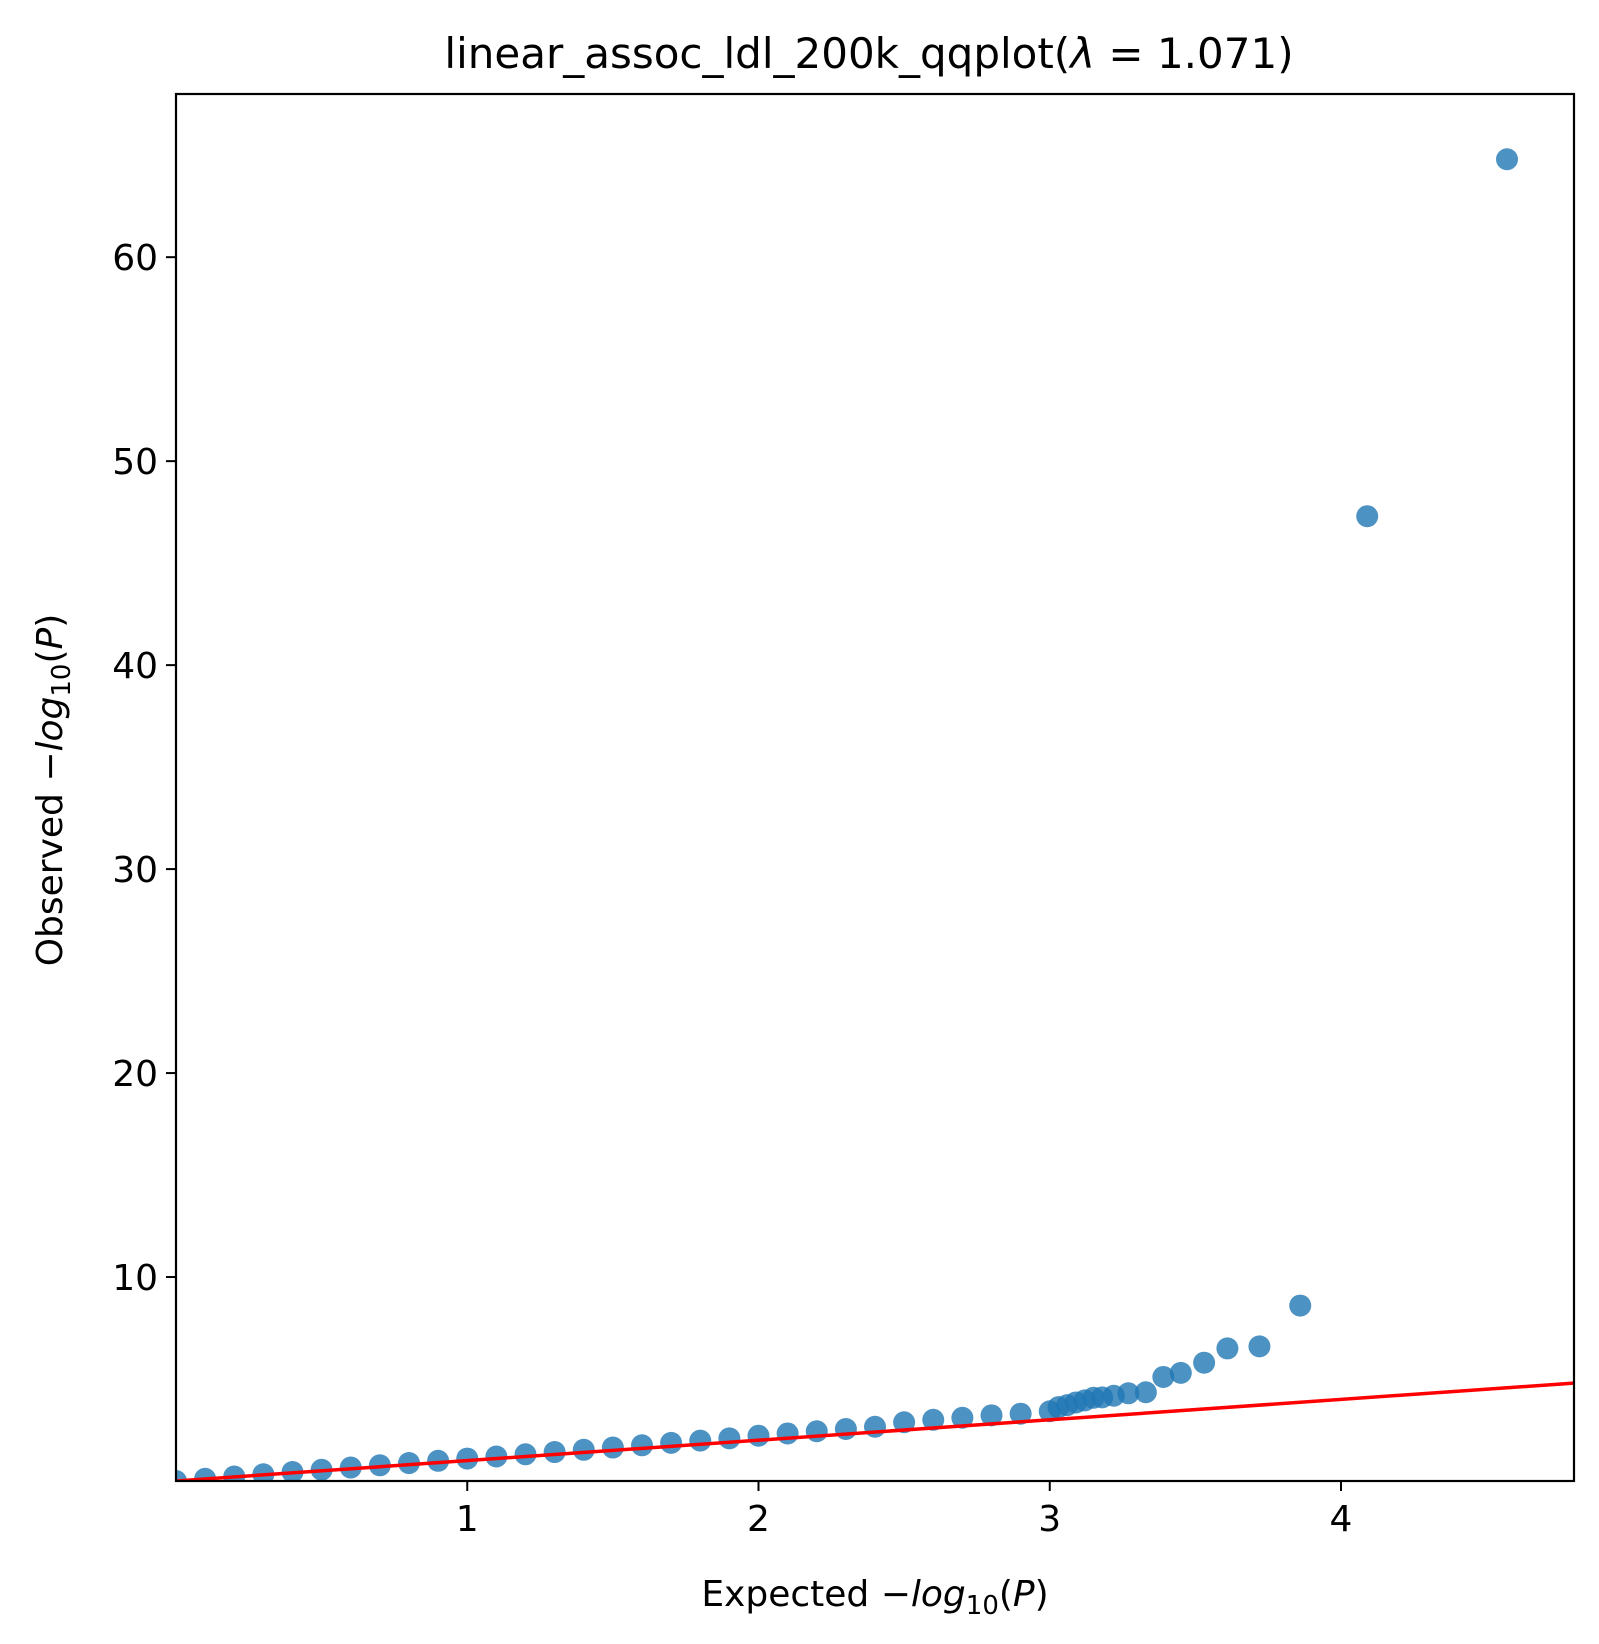 This screenshot has height=1644, width=1599. Describe the element at coordinates (1341, 1519) in the screenshot. I see `x-tick-label: 4` at that location.